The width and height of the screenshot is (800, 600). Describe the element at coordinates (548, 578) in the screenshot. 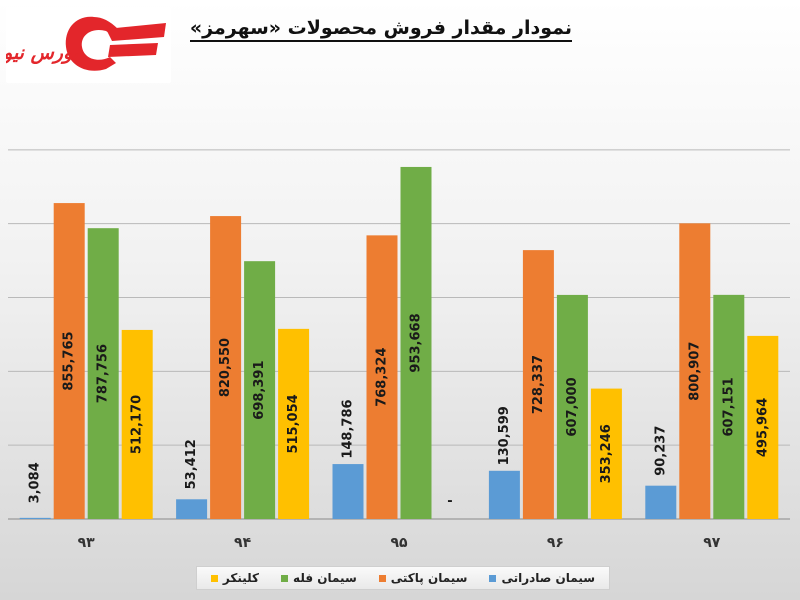

I see `legend-label: سیمان صادراتی` at that location.